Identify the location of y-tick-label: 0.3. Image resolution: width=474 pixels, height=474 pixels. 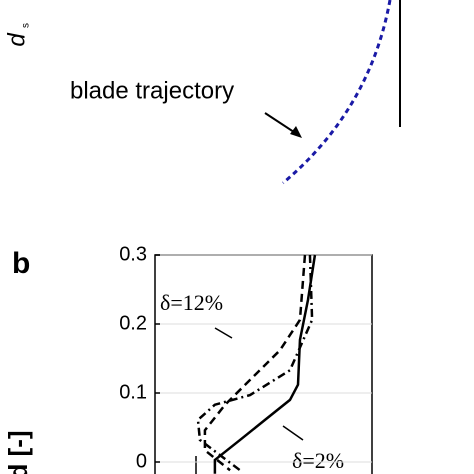
(133, 254).